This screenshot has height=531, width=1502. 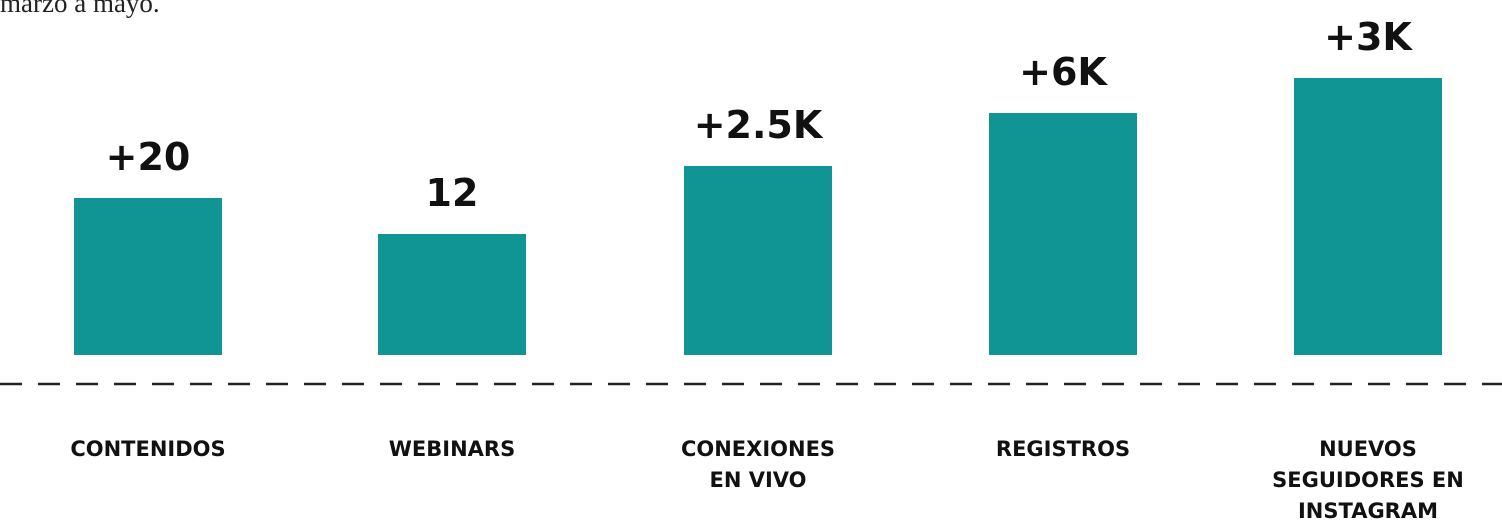 What do you see at coordinates (1063, 449) in the screenshot?
I see `category-label: REGISTROS` at bounding box center [1063, 449].